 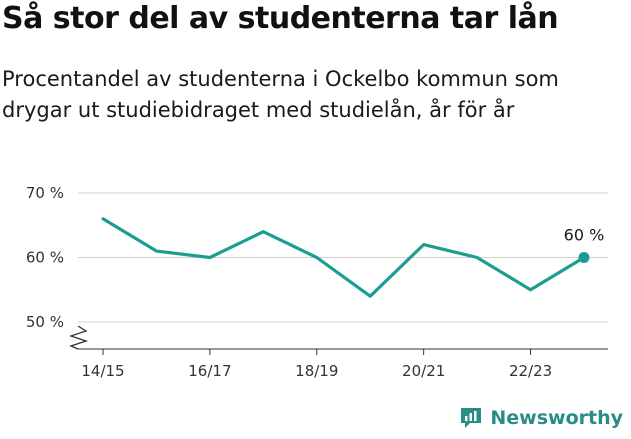 I want to click on x-tick-label: 20/21, so click(x=423, y=371).